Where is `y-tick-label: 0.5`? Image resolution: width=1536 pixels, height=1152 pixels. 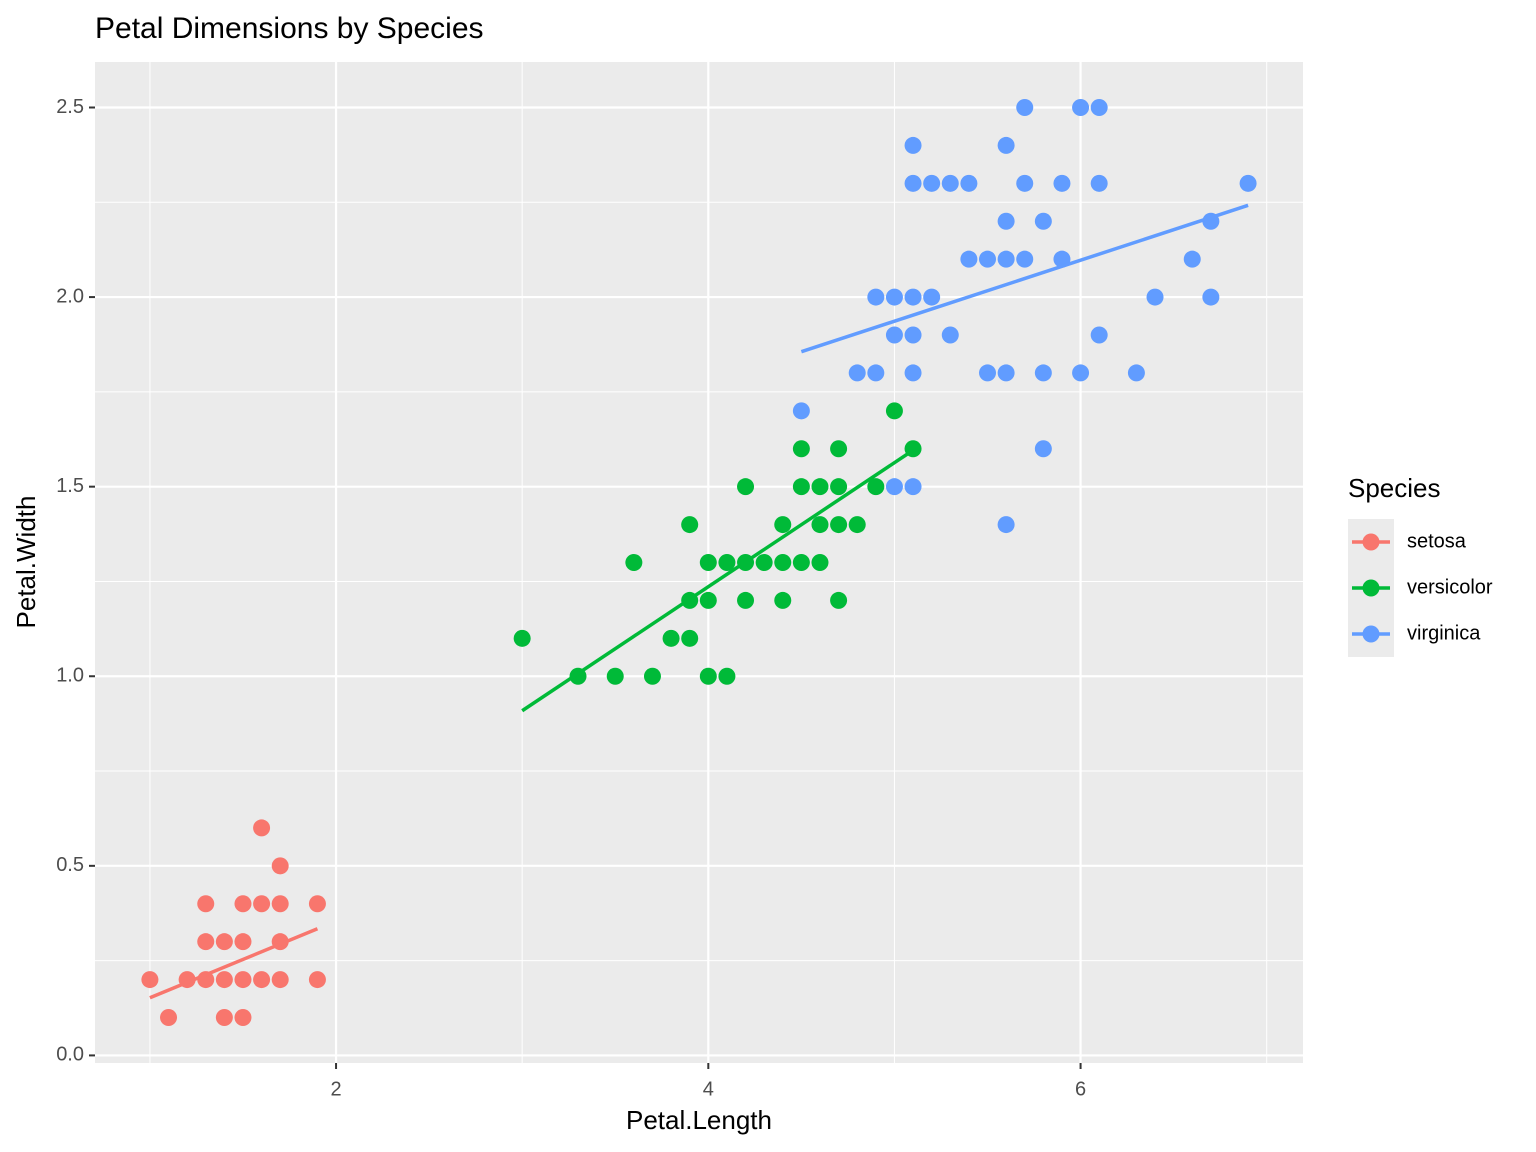
y-tick-label: 0.5 is located at coordinates (70, 865).